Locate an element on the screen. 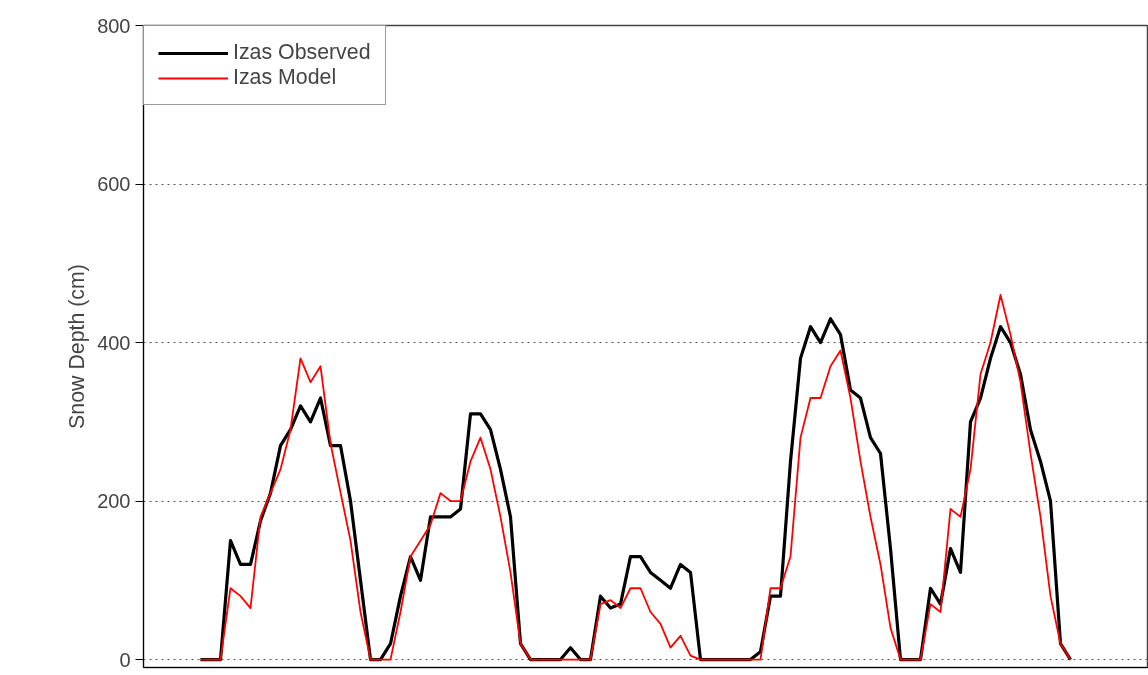  y-tick-label: 200 is located at coordinates (114, 501).